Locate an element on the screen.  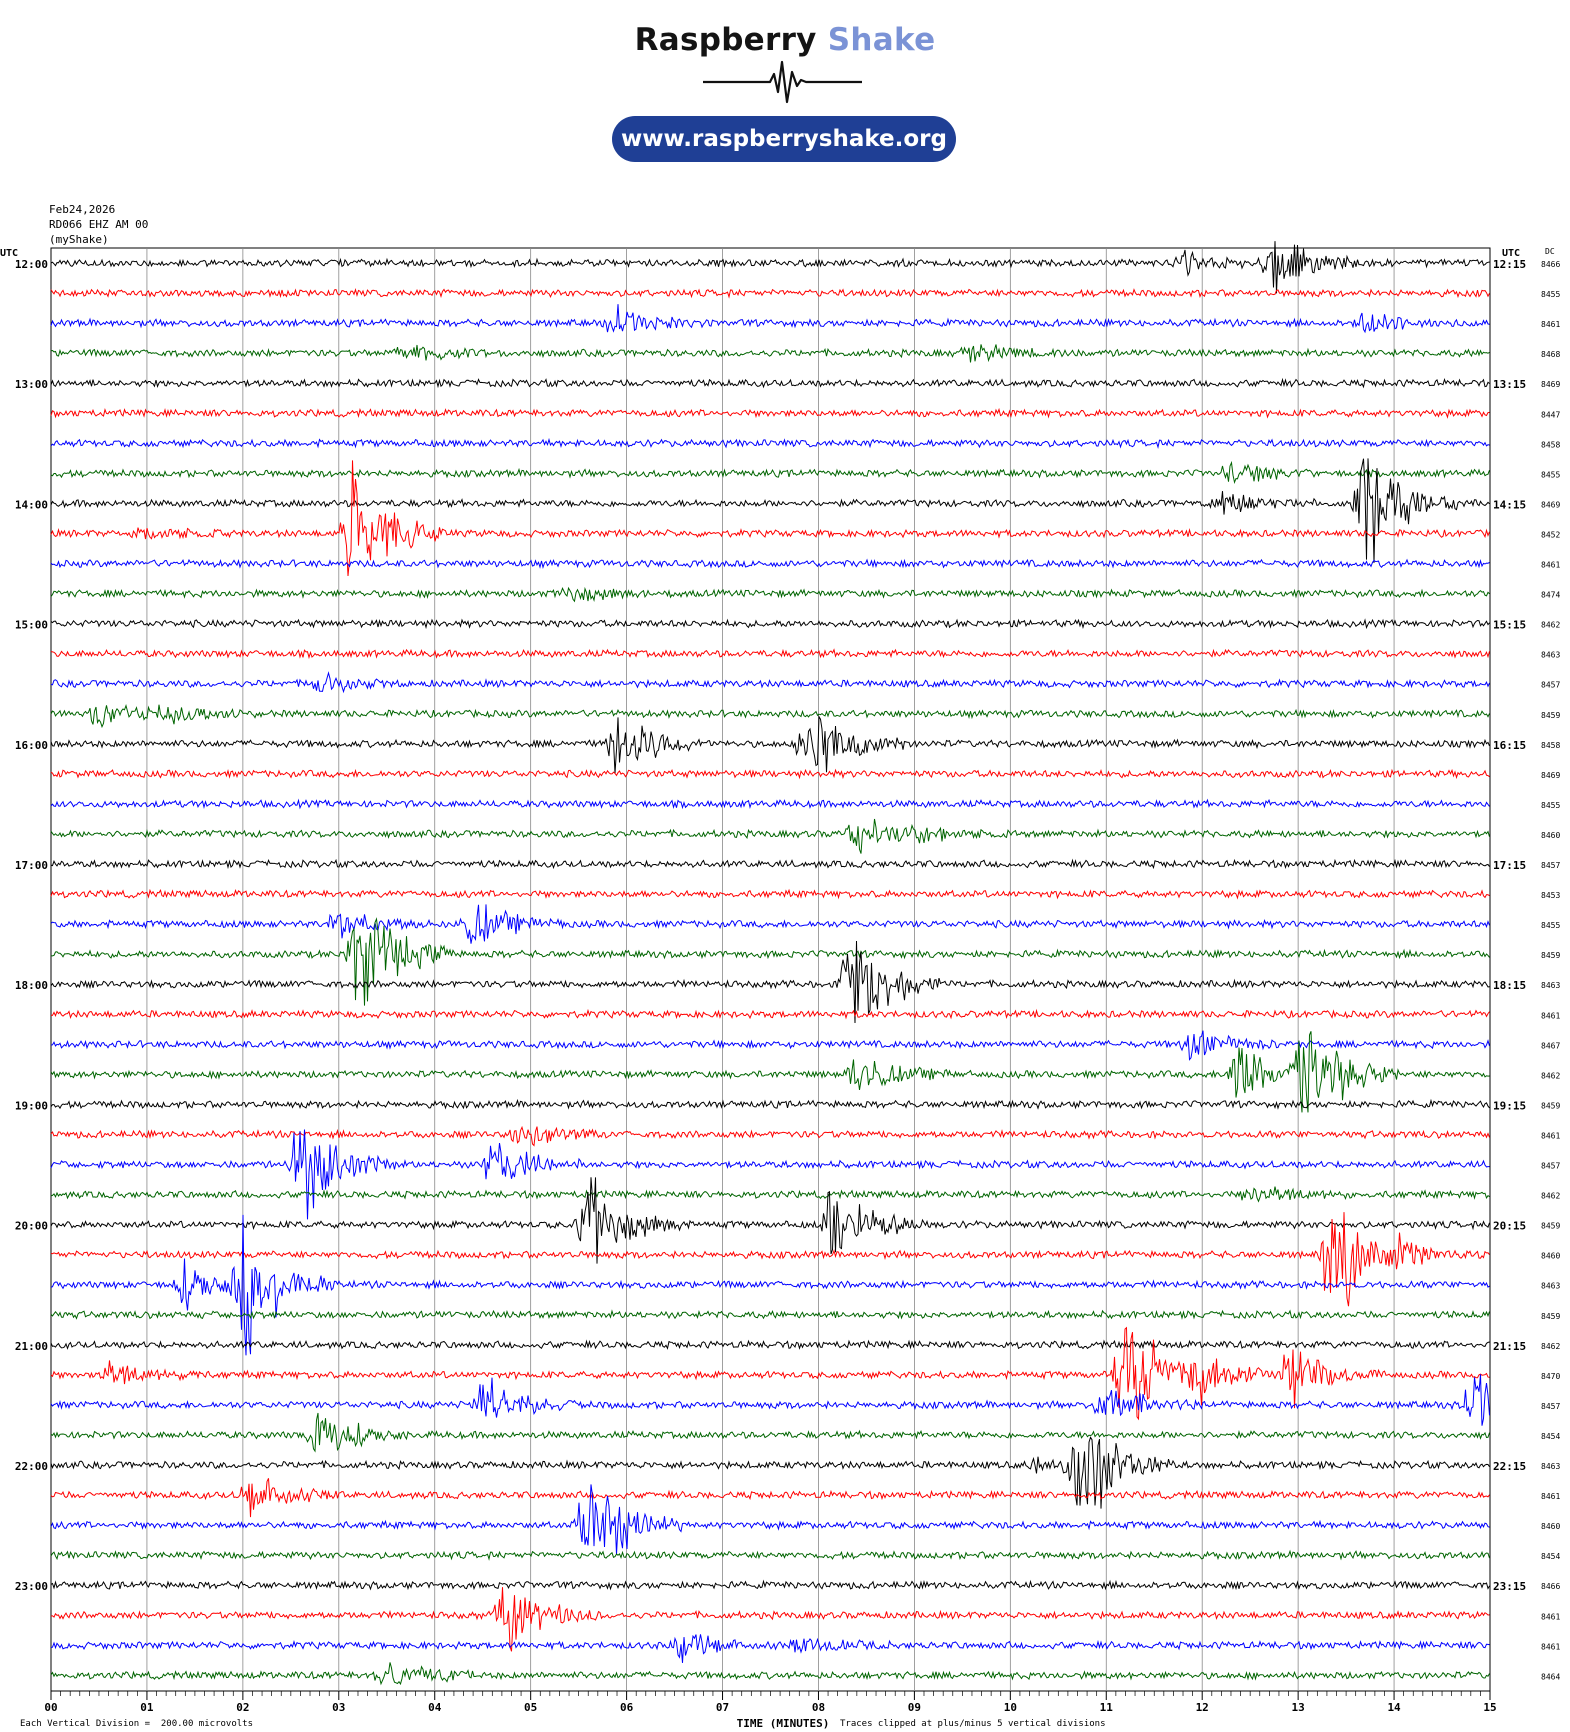
x-tick-label: 12 is located at coordinates (1202, 1707).